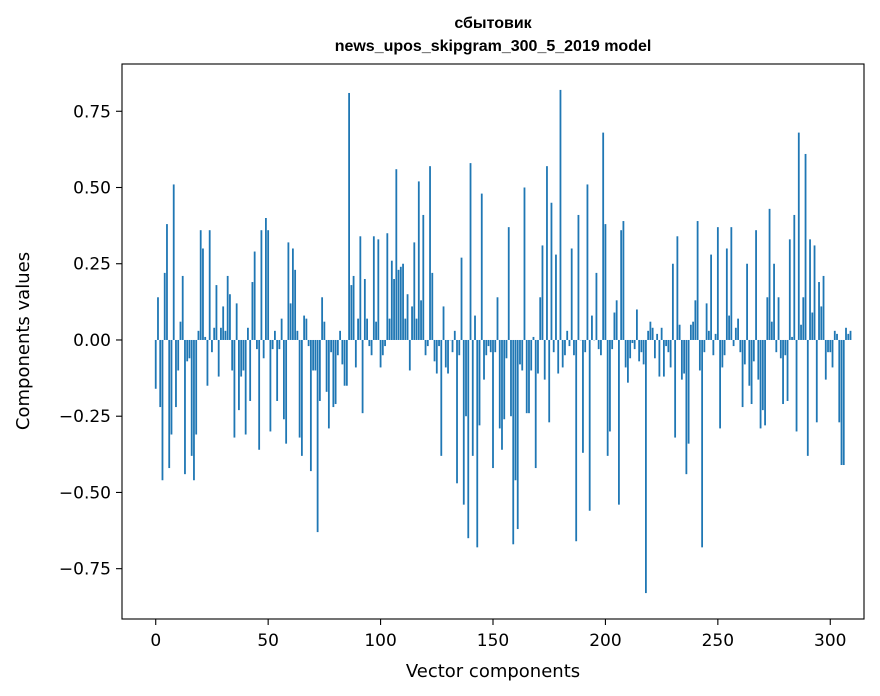  What do you see at coordinates (830, 641) in the screenshot?
I see `x-tick-label: 300` at bounding box center [830, 641].